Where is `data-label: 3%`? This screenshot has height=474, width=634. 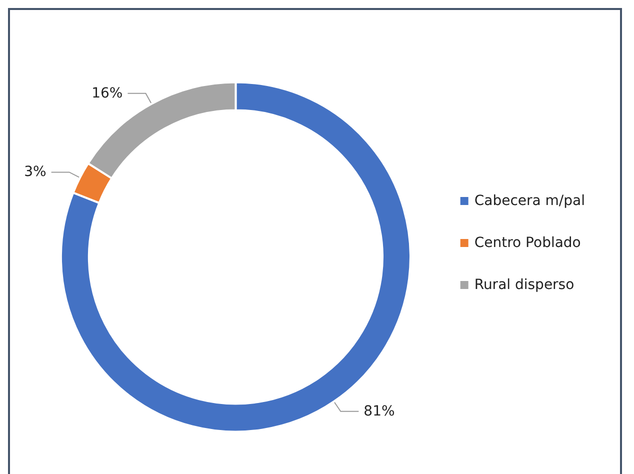 data-label: 3% is located at coordinates (35, 172).